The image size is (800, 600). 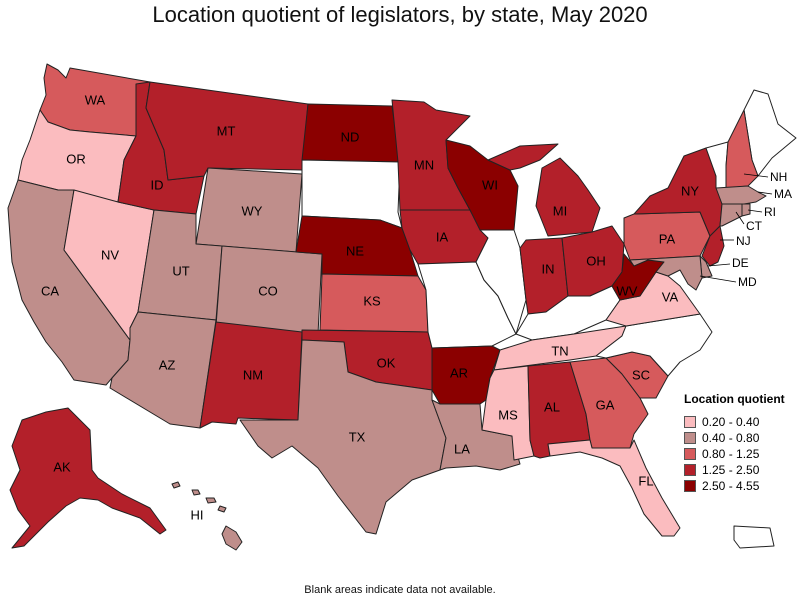 What do you see at coordinates (734, 399) in the screenshot?
I see `legend-title: Location quotient` at bounding box center [734, 399].